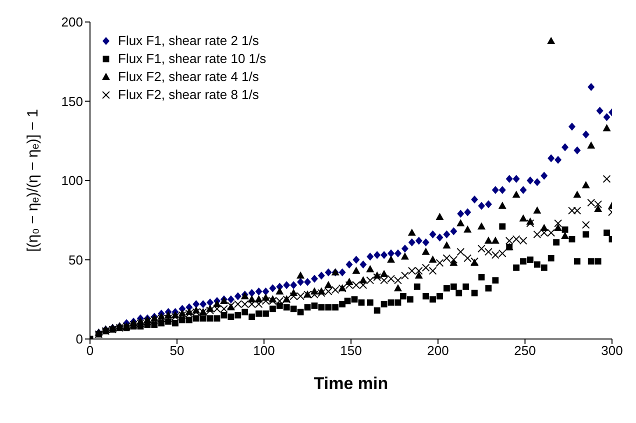 Image resolution: width=636 pixels, height=423 pixels. What do you see at coordinates (90, 350) in the screenshot?
I see `x-tick-label: 0` at bounding box center [90, 350].